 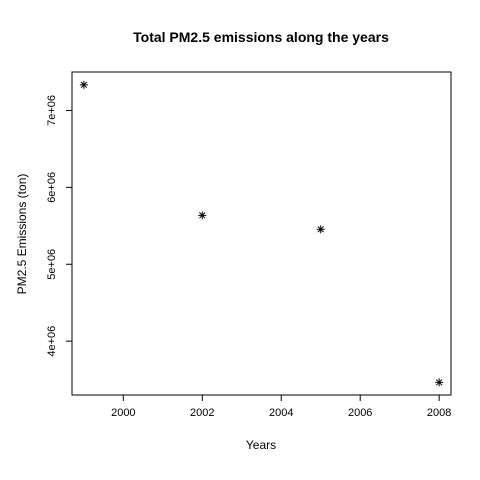 What do you see at coordinates (59, 226) in the screenshot?
I see `y-axis: 4e+06 5e+06 6e+06 7e+06` at bounding box center [59, 226].